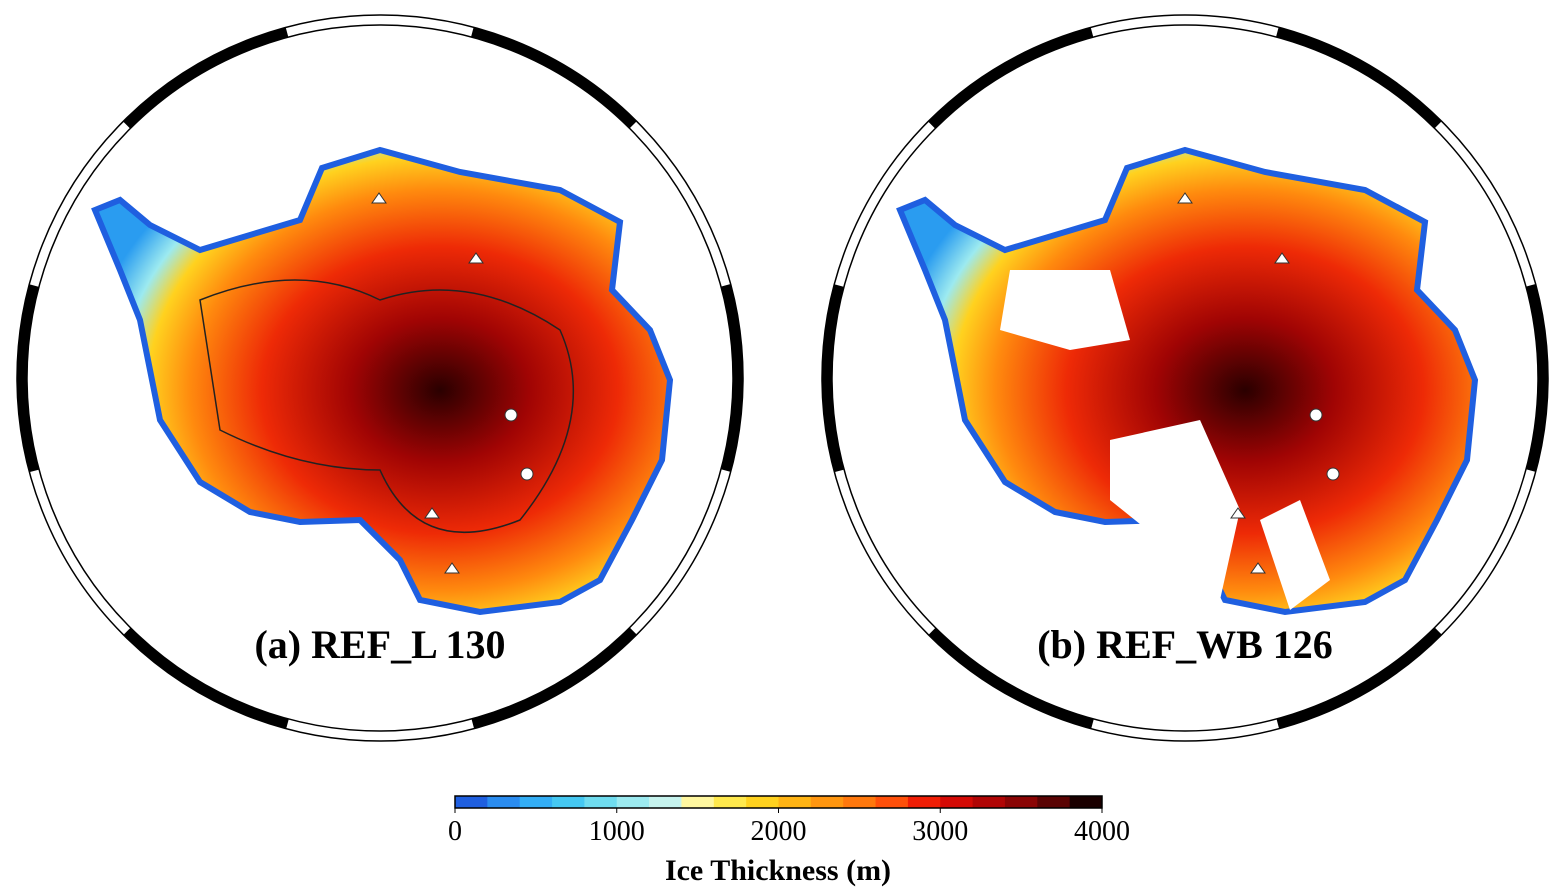  I want to click on panel-label: (a) REF_L 130, so click(379, 644).